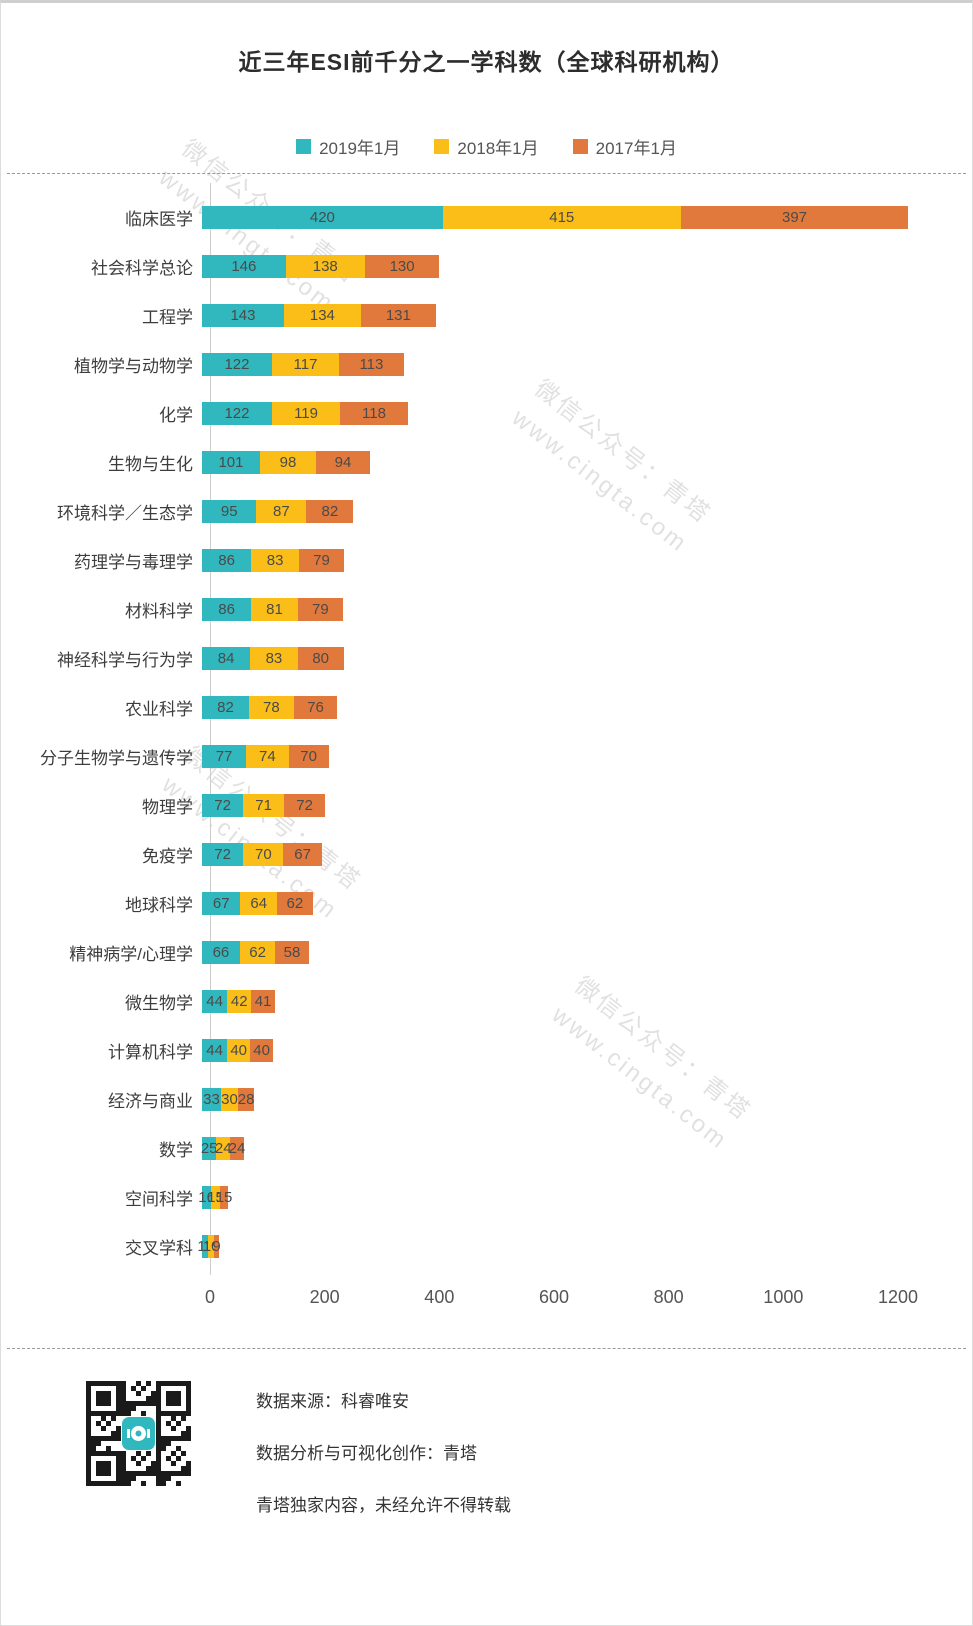 This screenshot has width=973, height=1626. I want to click on bar-value-label: 15, so click(215, 1197).